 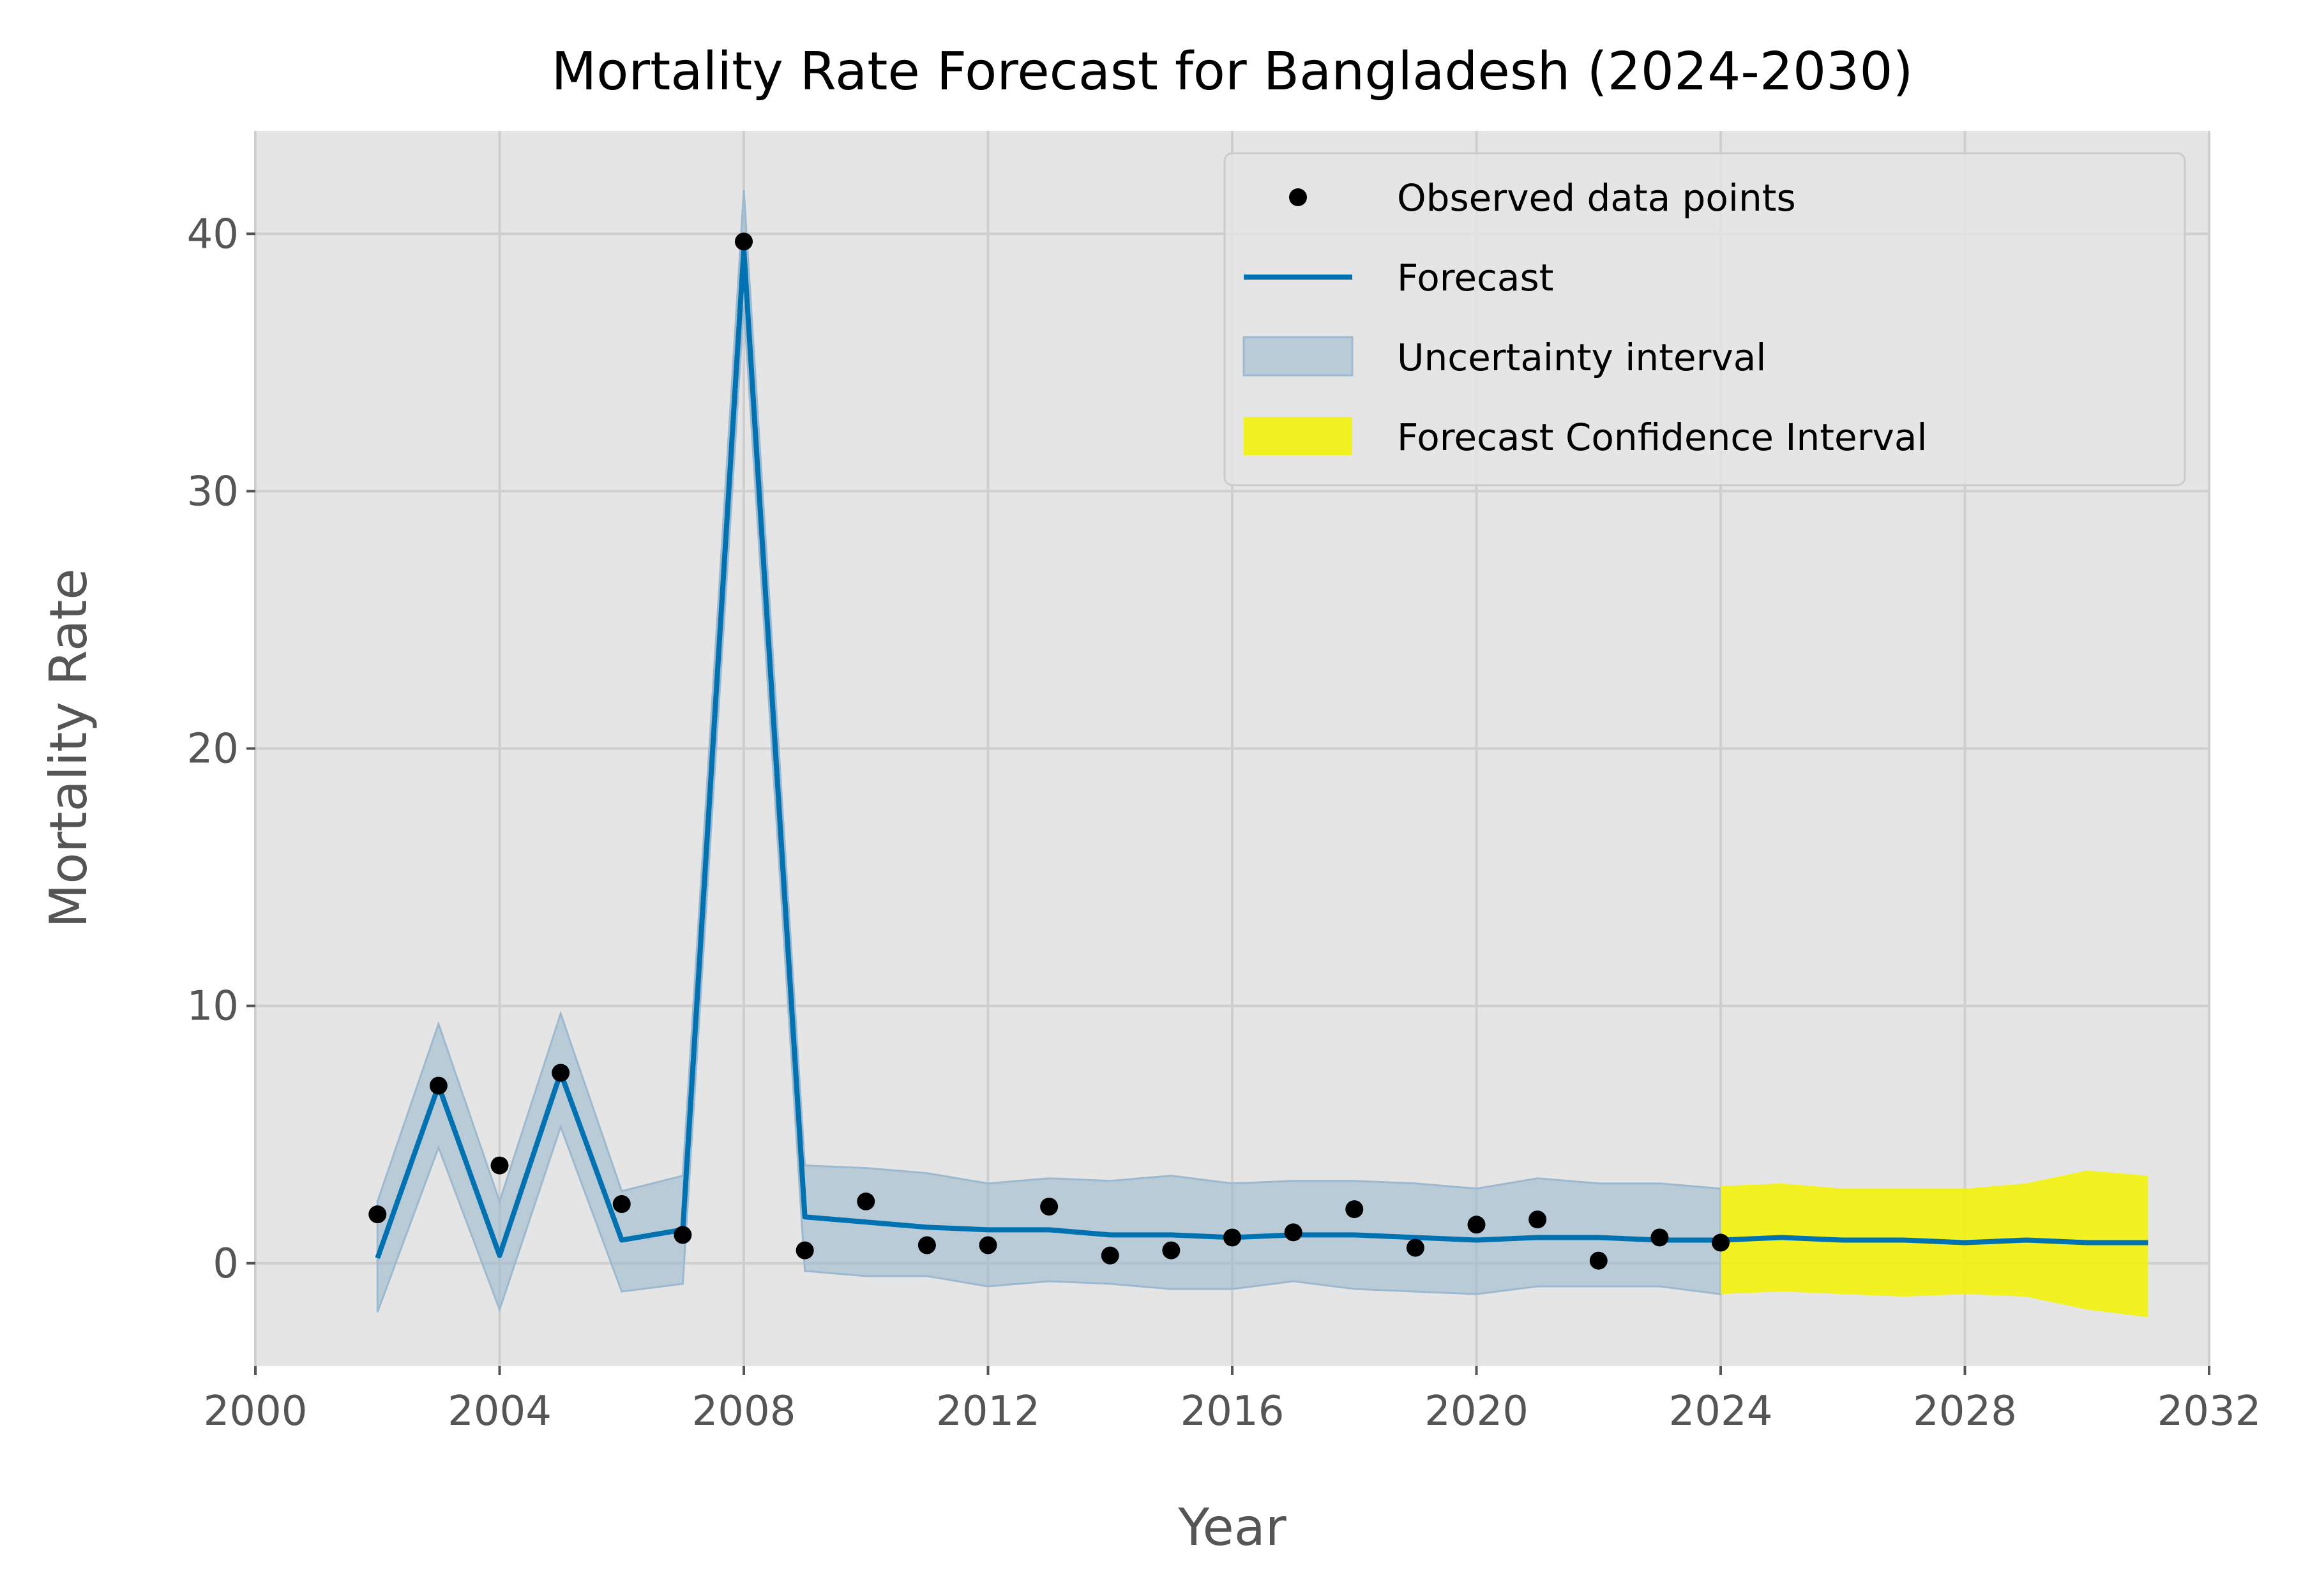 I want to click on legend-label-forecast: Forecast, so click(x=1475, y=277).